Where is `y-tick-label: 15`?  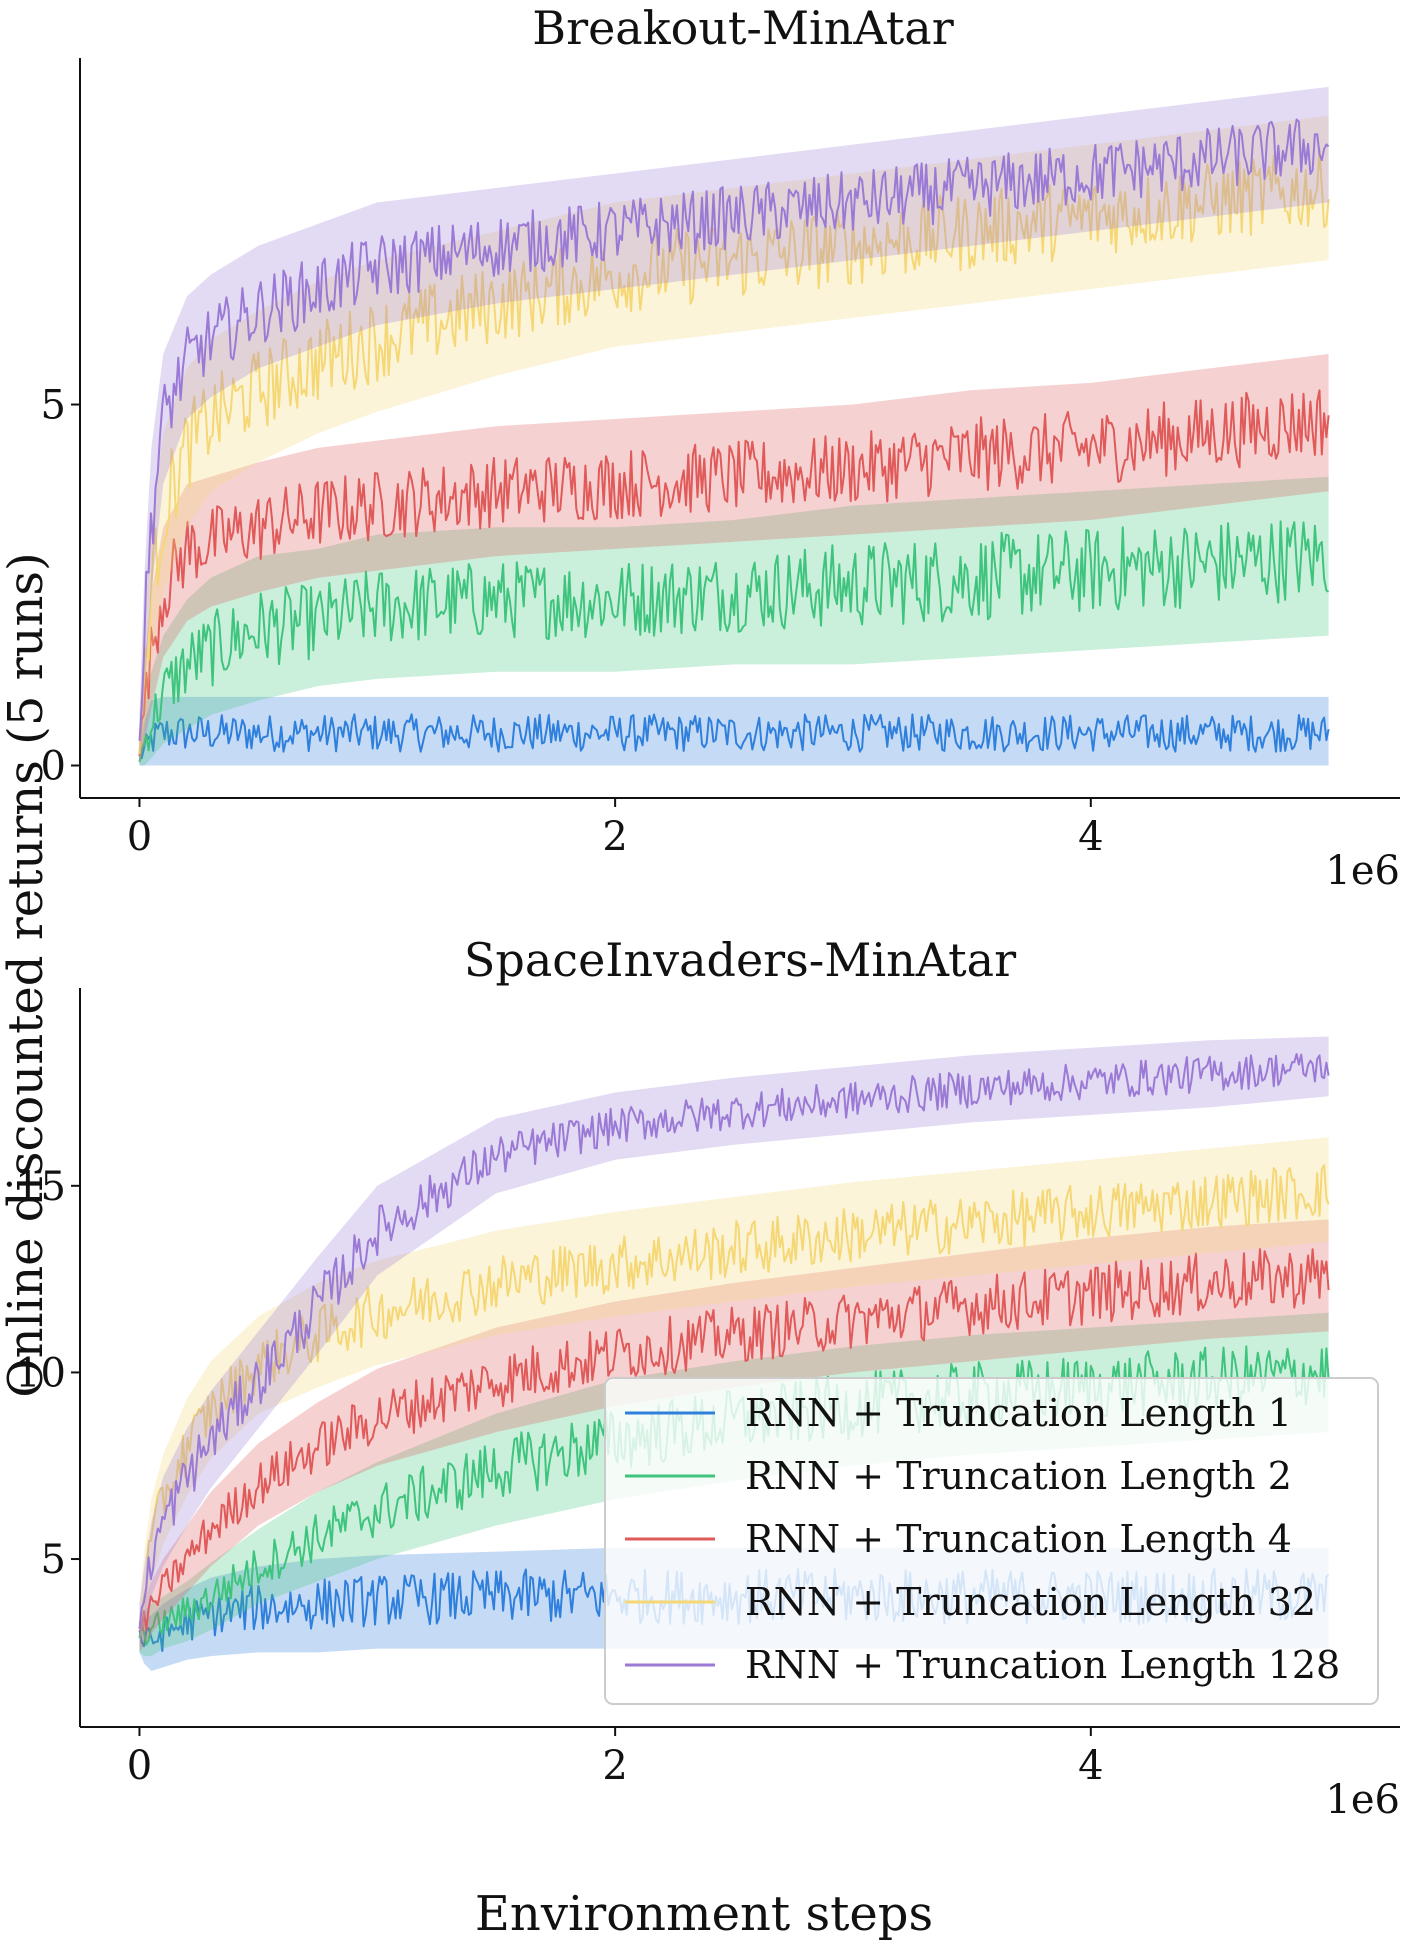 y-tick-label: 15 is located at coordinates (40, 1187).